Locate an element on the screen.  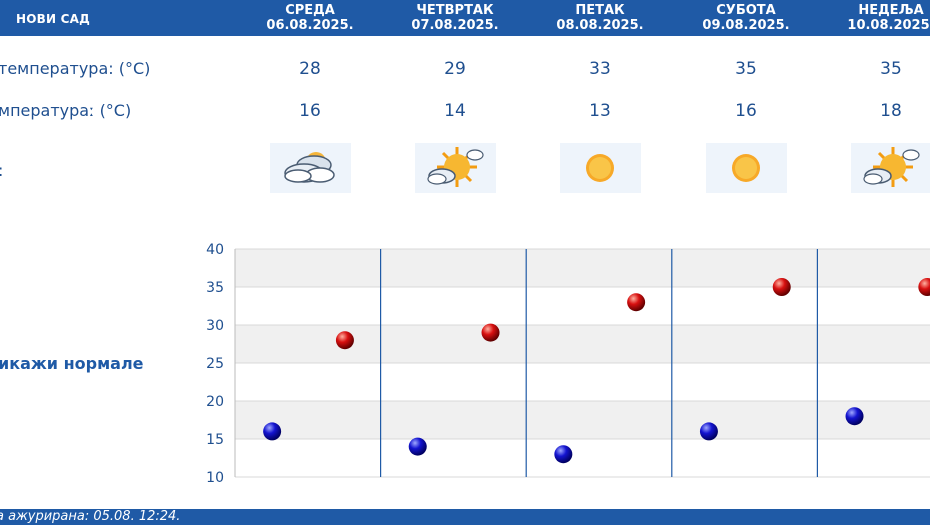
day-name: ЧЕТВРТАК is located at coordinates (455, 10).